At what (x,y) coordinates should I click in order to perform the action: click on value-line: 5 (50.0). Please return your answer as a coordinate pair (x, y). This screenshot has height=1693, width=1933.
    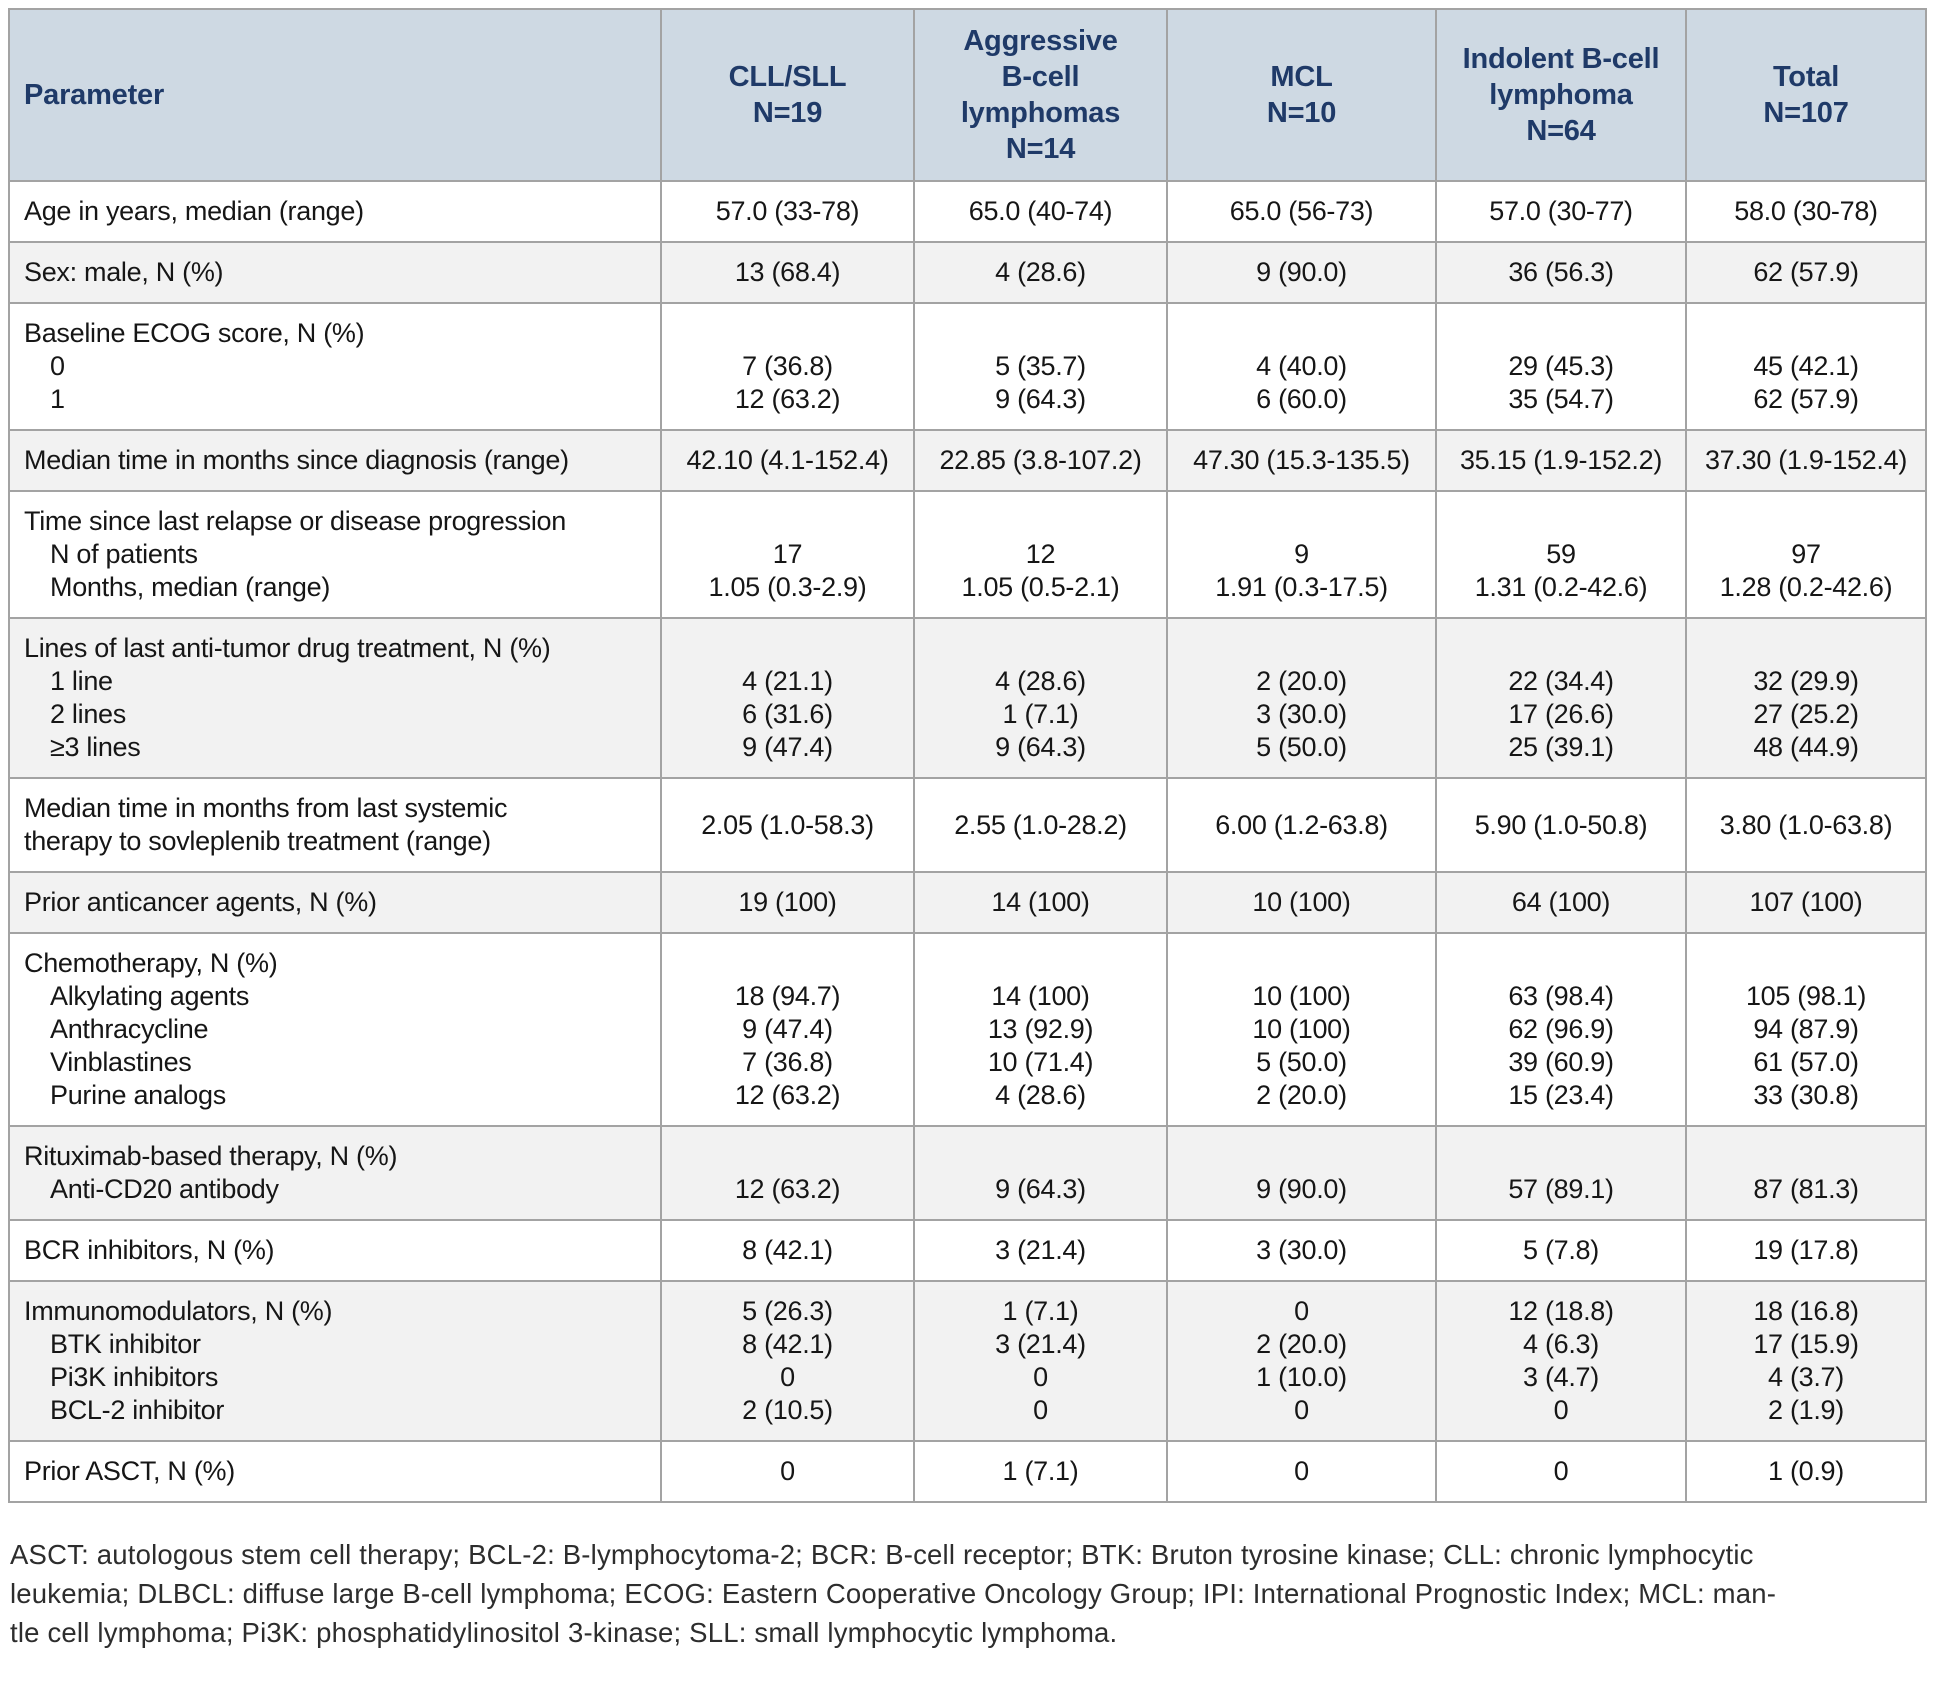
    Looking at the image, I should click on (1301, 747).